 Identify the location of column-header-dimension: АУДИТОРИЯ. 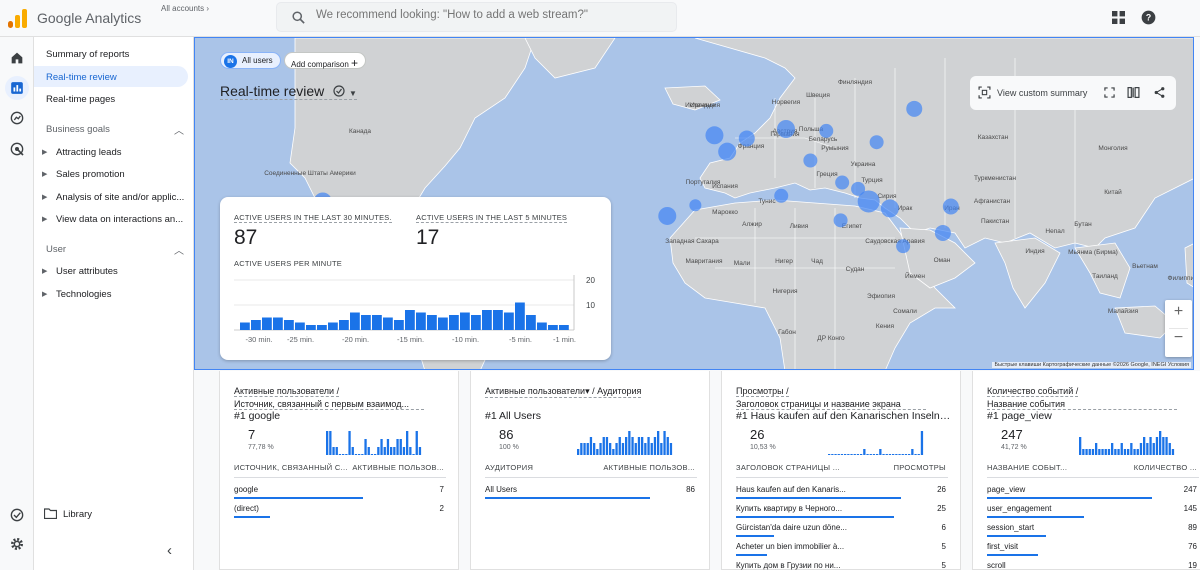
(509, 467).